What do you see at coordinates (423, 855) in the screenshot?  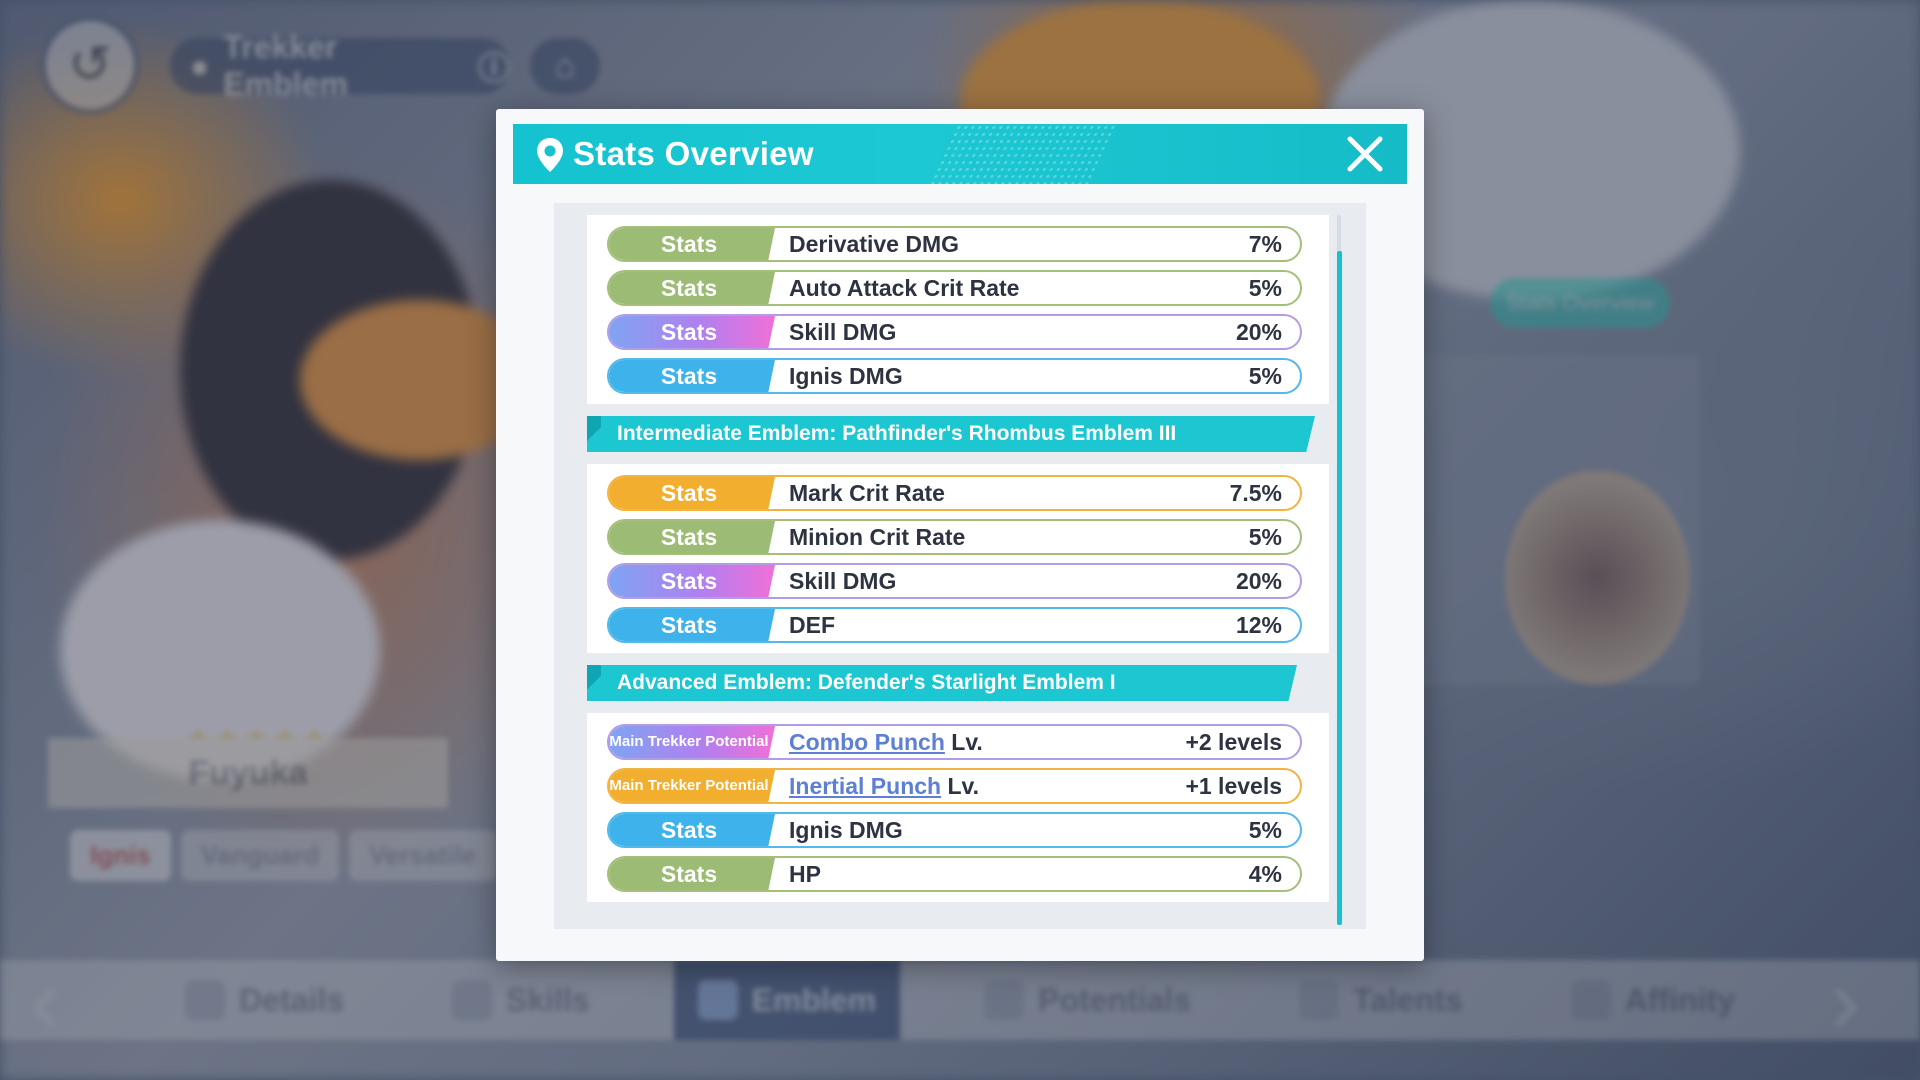 I see `style-tag: Versatile` at bounding box center [423, 855].